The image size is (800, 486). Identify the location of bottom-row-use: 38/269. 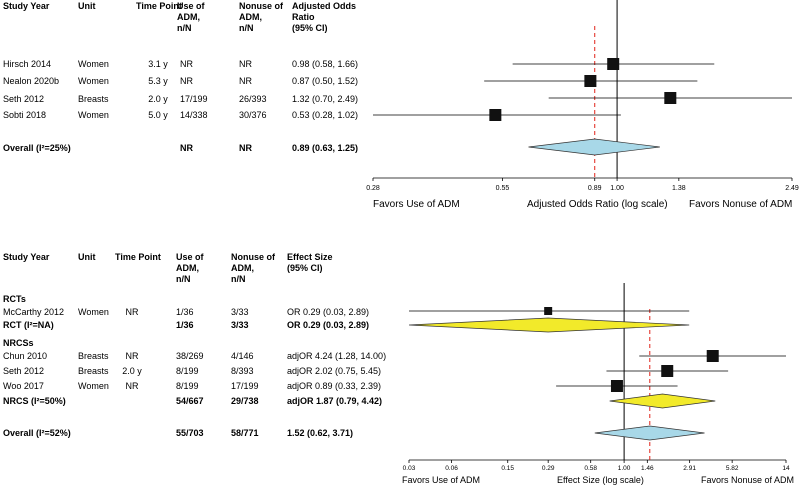
(190, 356).